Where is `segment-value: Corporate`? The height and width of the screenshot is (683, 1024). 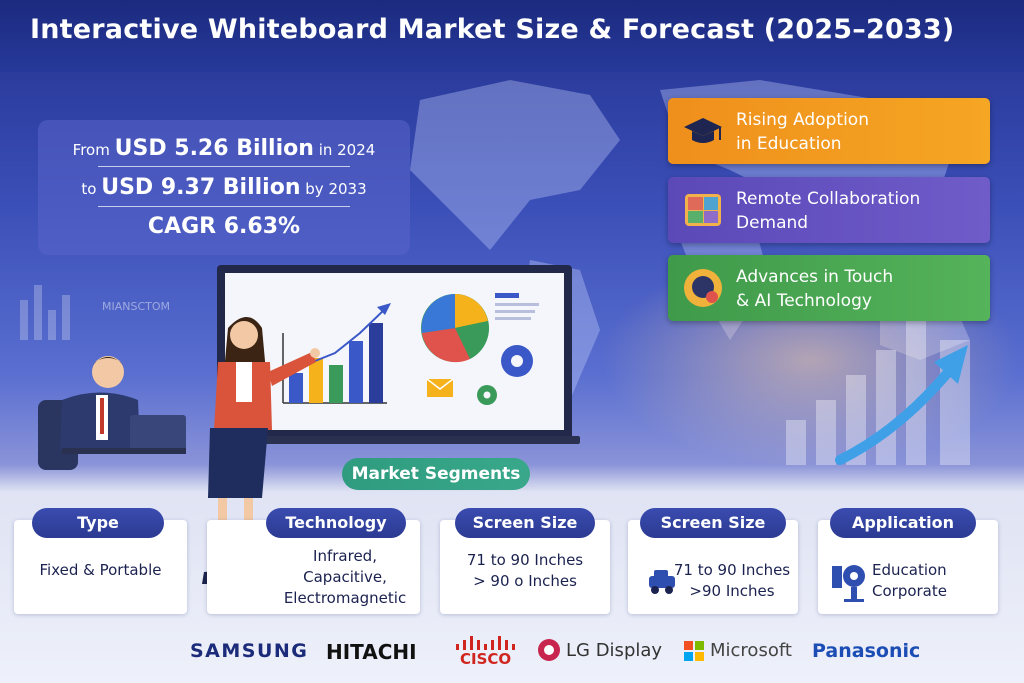 segment-value: Corporate is located at coordinates (909, 591).